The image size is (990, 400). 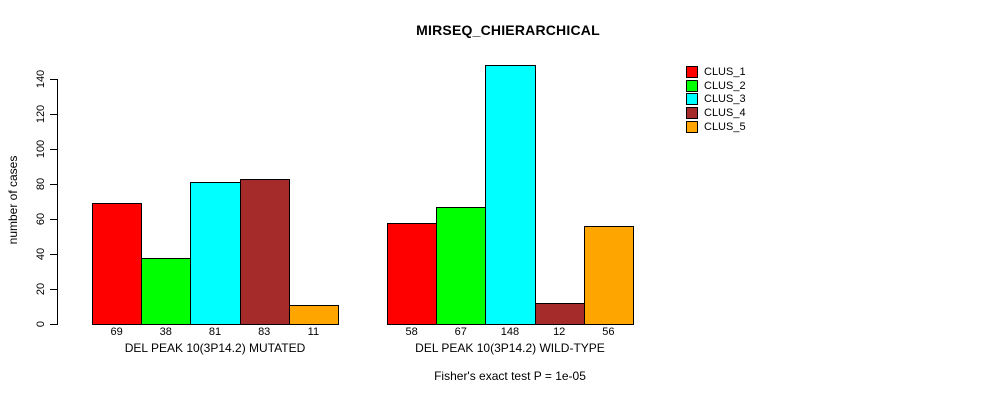 What do you see at coordinates (41, 114) in the screenshot?
I see `y-tick-label: 120` at bounding box center [41, 114].